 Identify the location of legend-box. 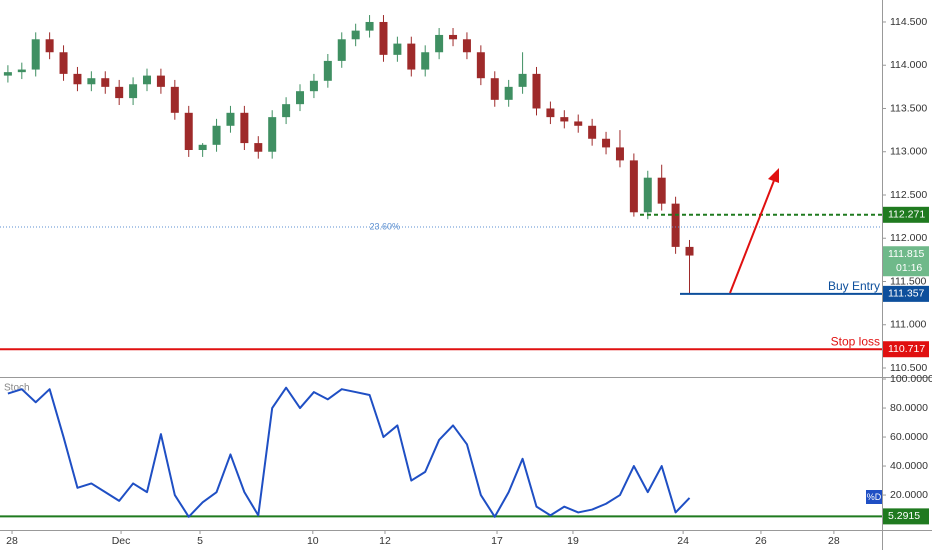
(874, 497).